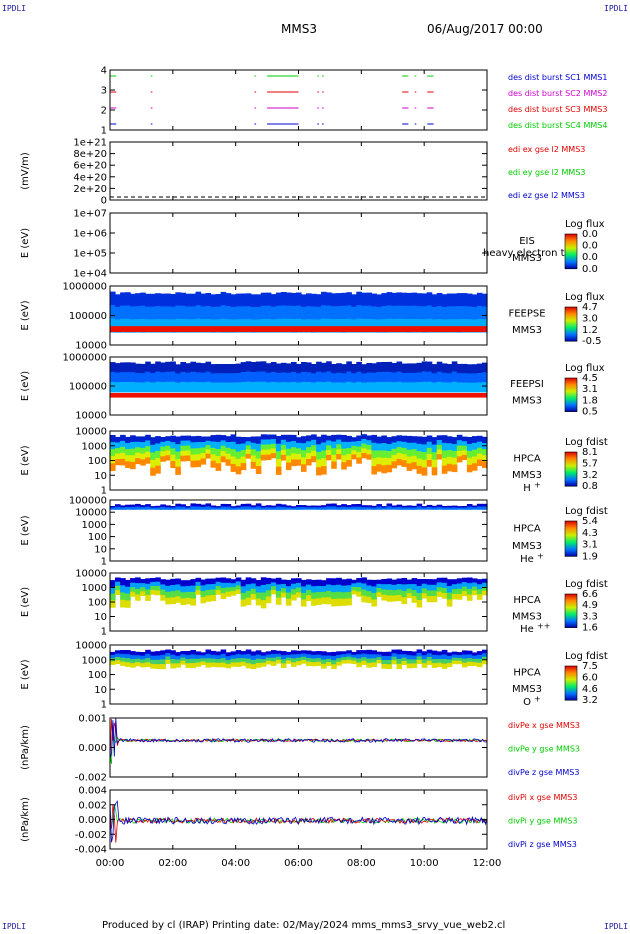 This screenshot has width=630, height=934. I want to click on y-tick-label: 10000, so click(91, 513).